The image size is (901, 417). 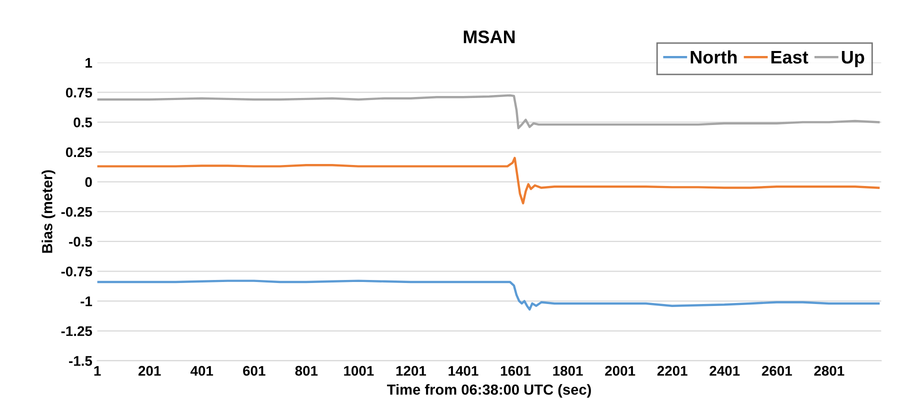 I want to click on x-tick-label: 601, so click(x=254, y=371).